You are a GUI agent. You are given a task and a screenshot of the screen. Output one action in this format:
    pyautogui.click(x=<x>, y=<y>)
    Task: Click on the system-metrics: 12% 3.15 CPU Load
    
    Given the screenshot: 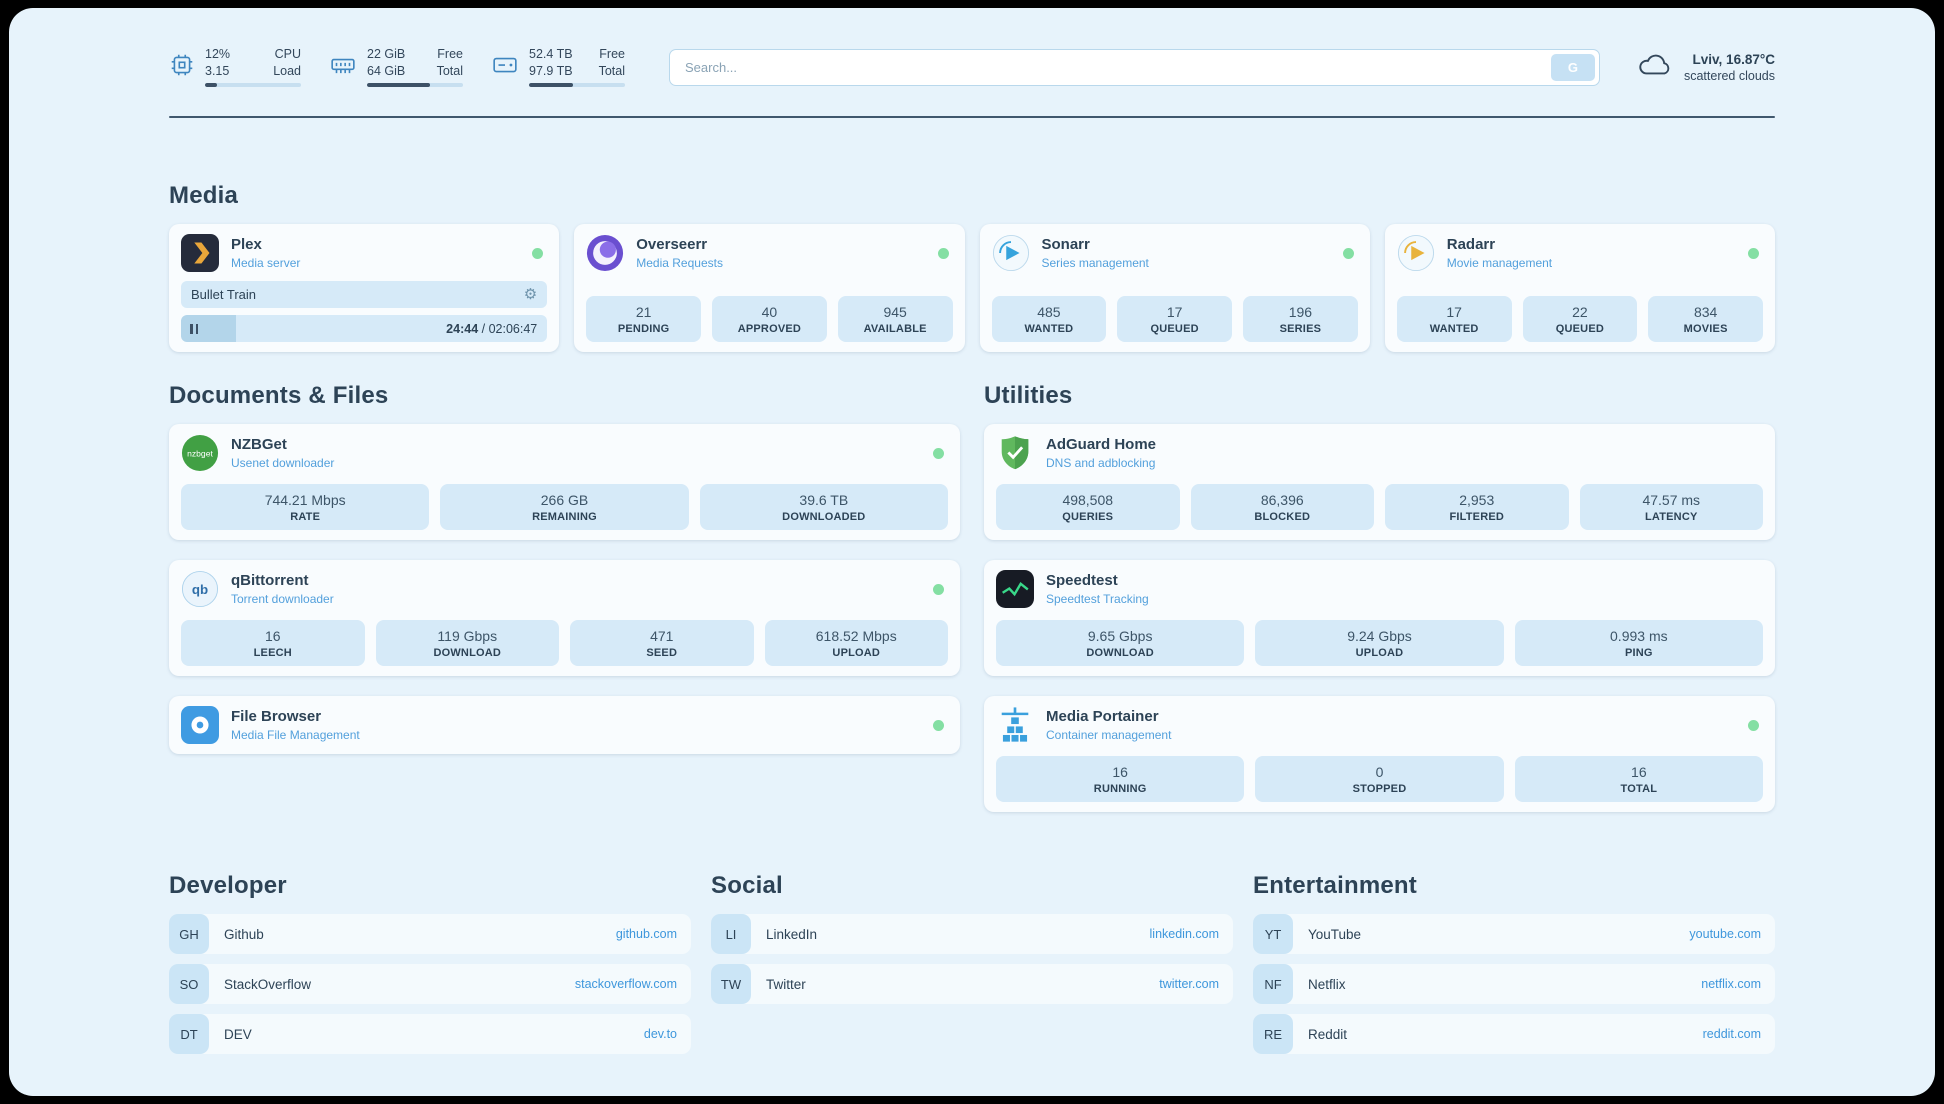 What is the action you would take?
    pyautogui.click(x=397, y=67)
    